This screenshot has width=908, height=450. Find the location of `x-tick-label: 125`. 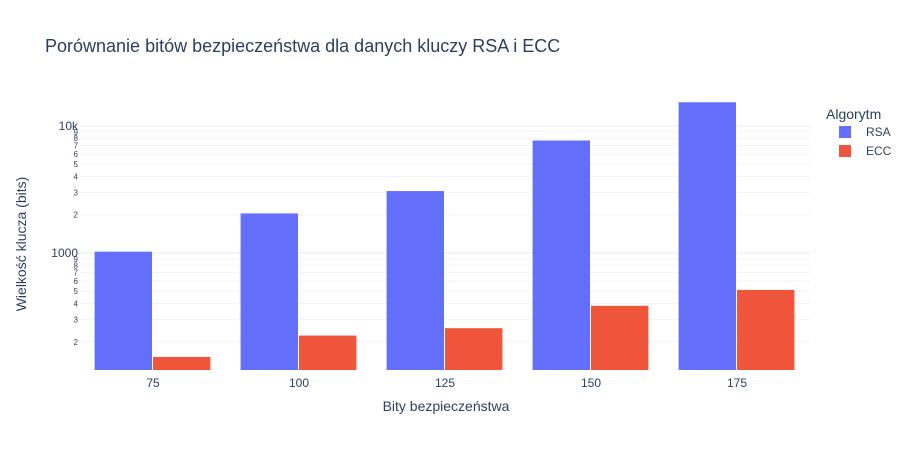

x-tick-label: 125 is located at coordinates (445, 383).